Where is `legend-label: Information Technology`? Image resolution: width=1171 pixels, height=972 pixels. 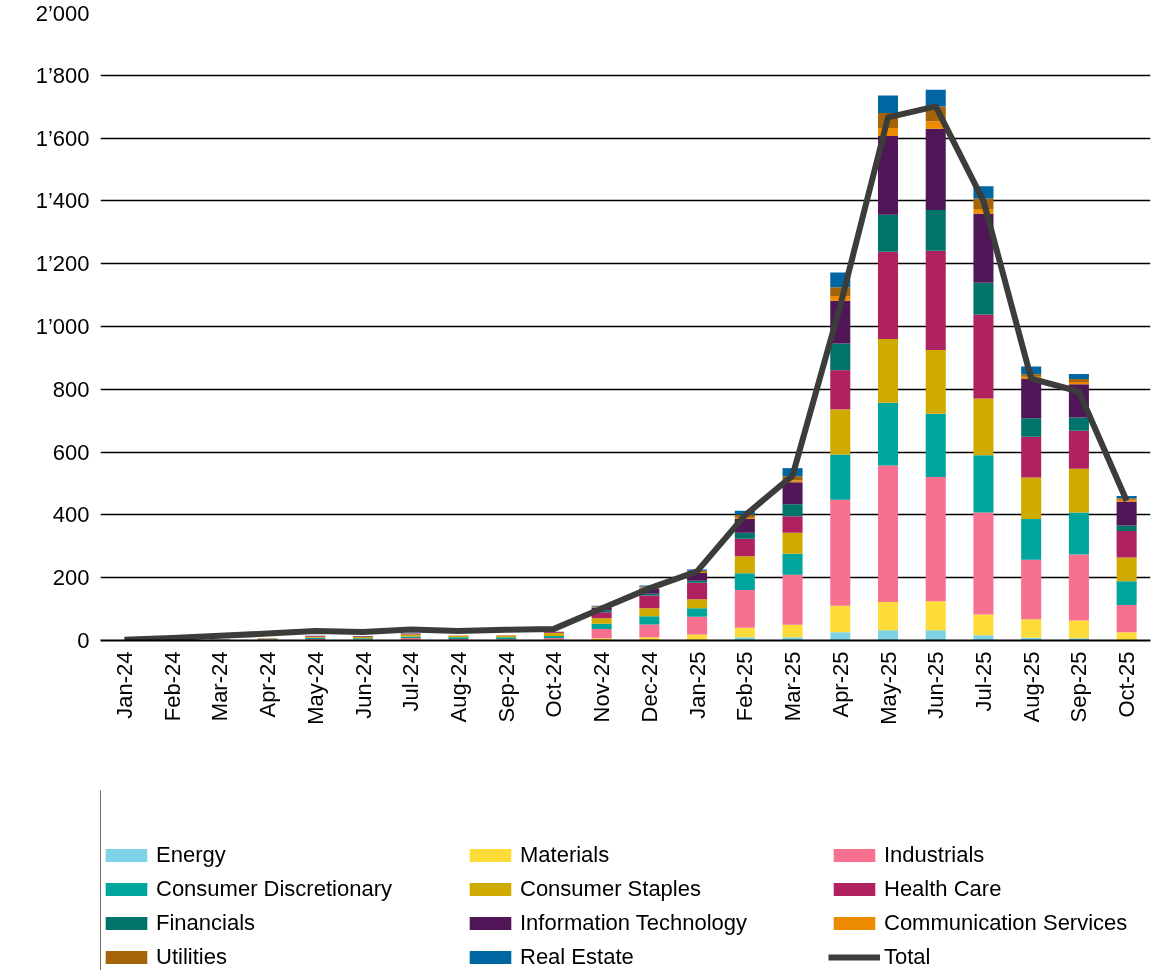
legend-label: Information Technology is located at coordinates (634, 923).